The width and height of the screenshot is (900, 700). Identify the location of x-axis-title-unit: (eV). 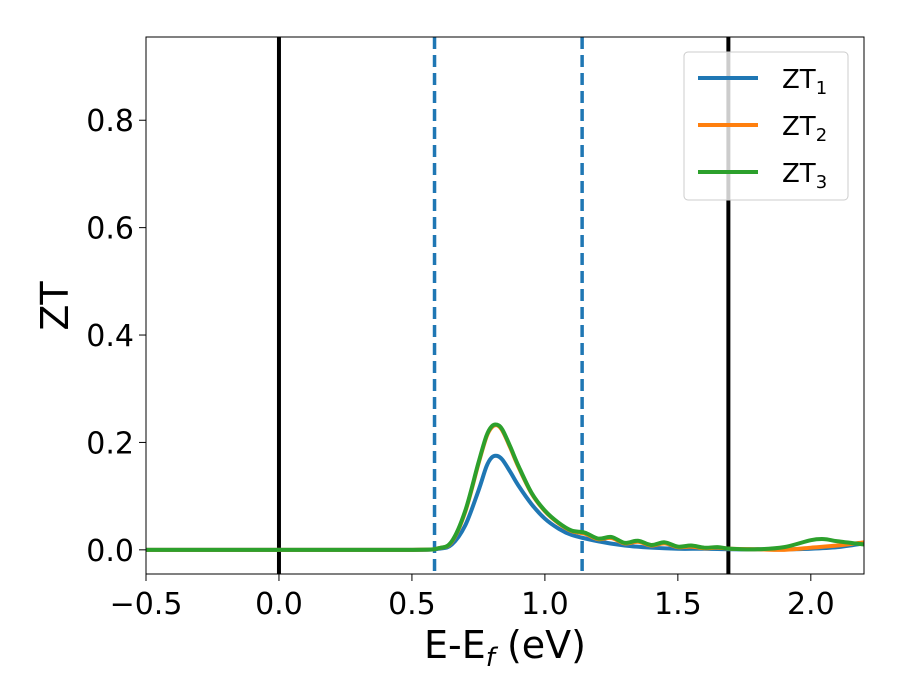
(540, 645).